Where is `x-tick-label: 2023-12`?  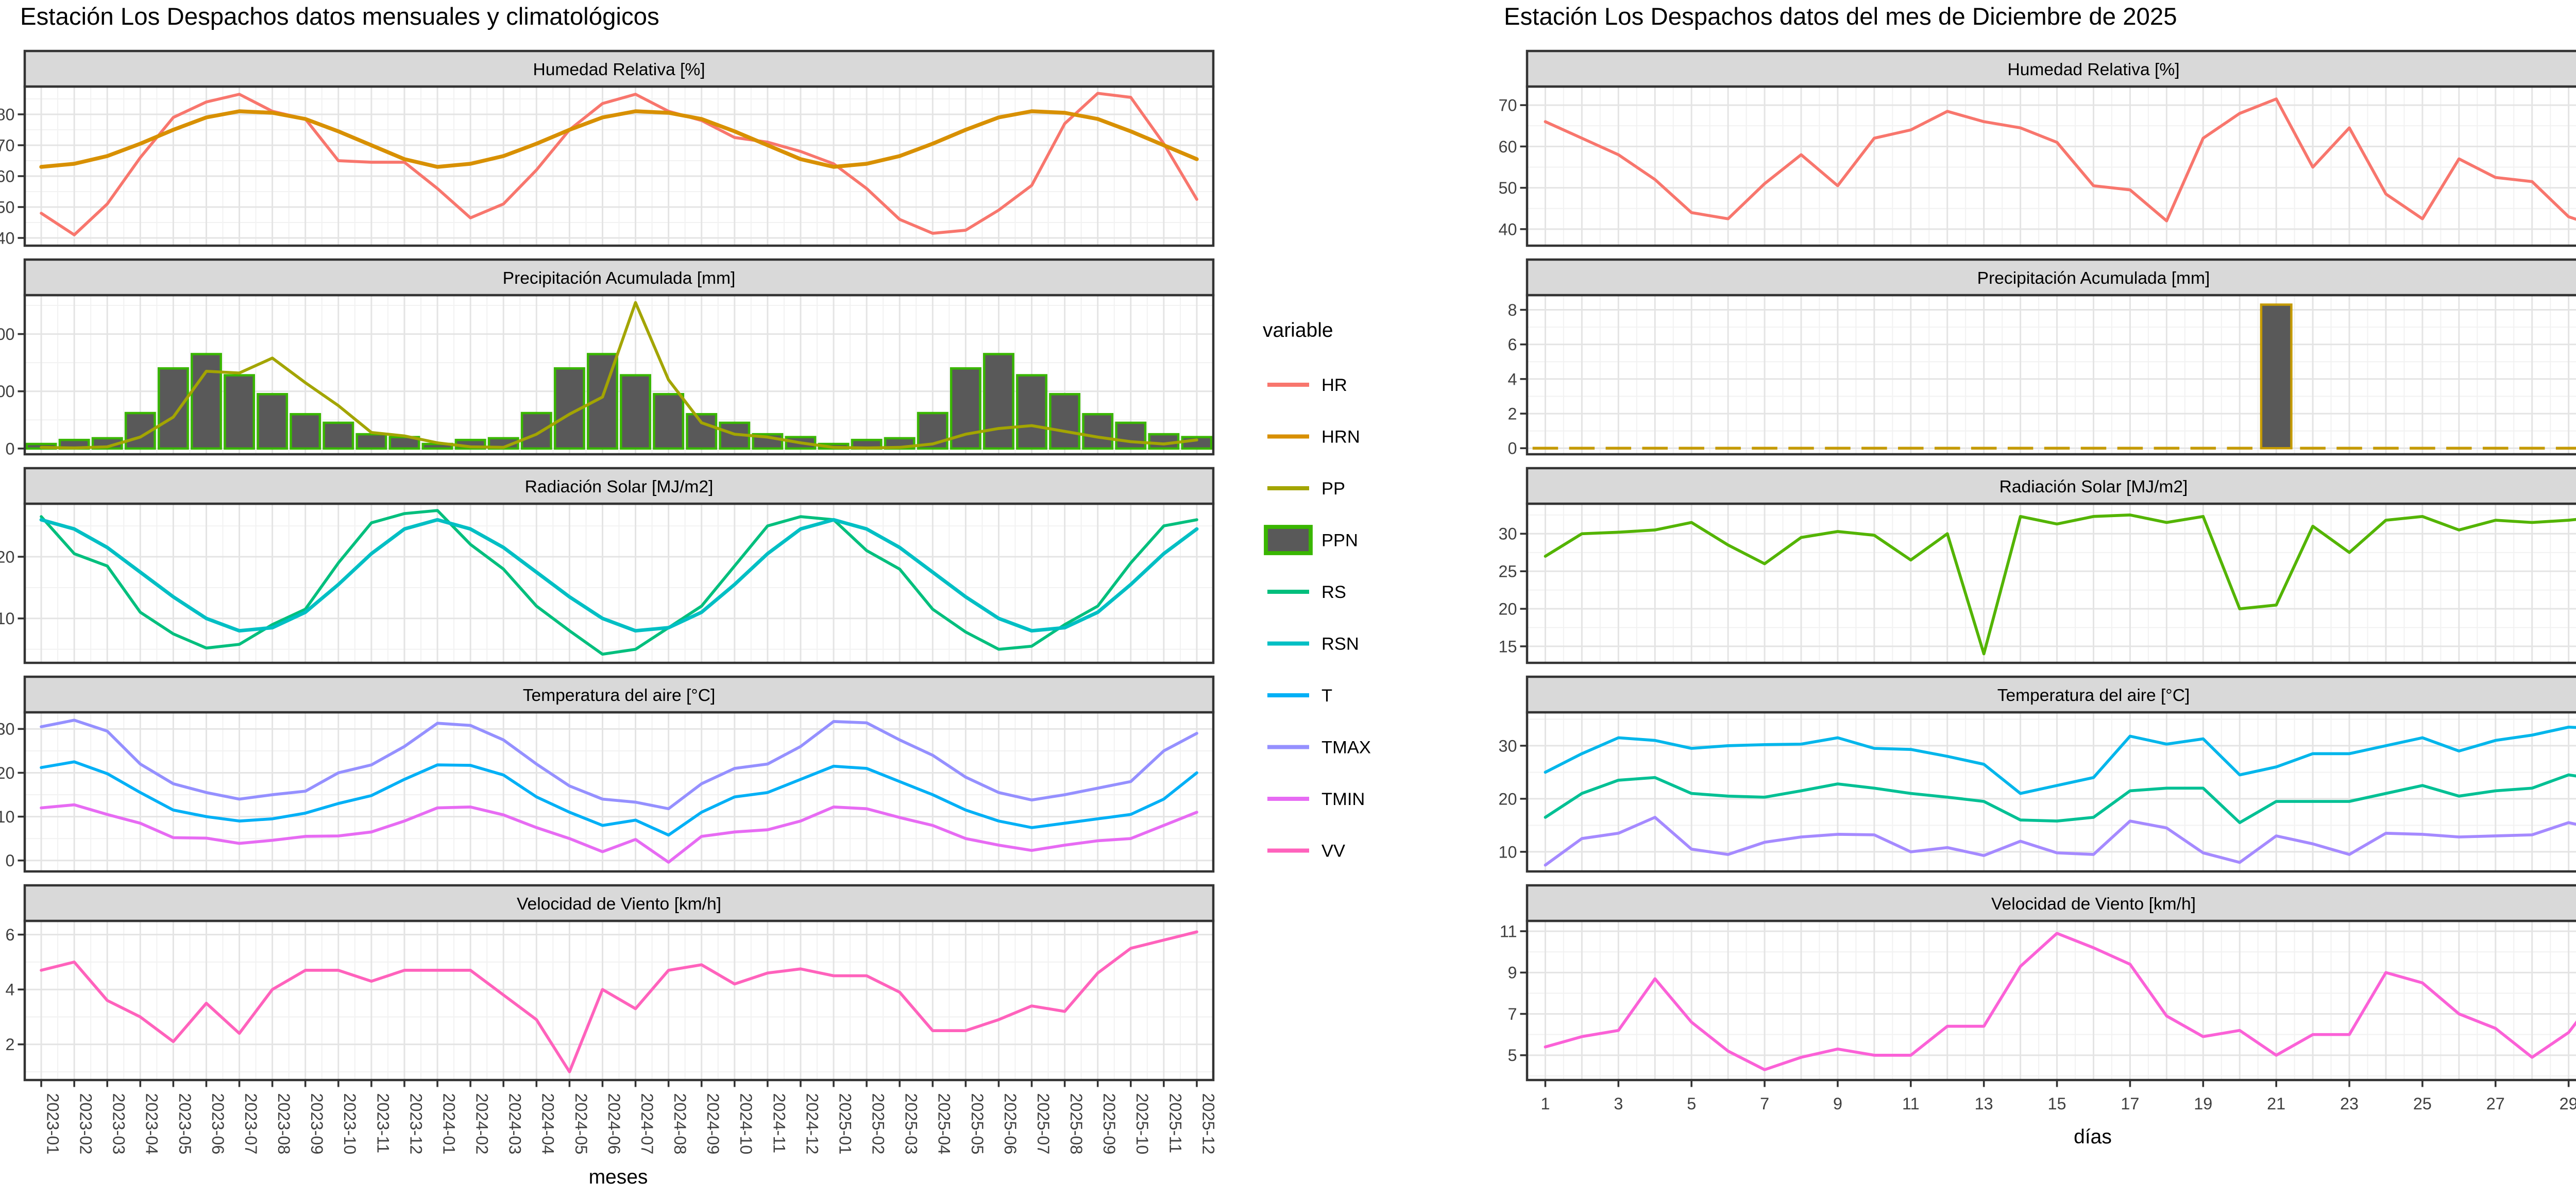 x-tick-label: 2023-12 is located at coordinates (415, 1124).